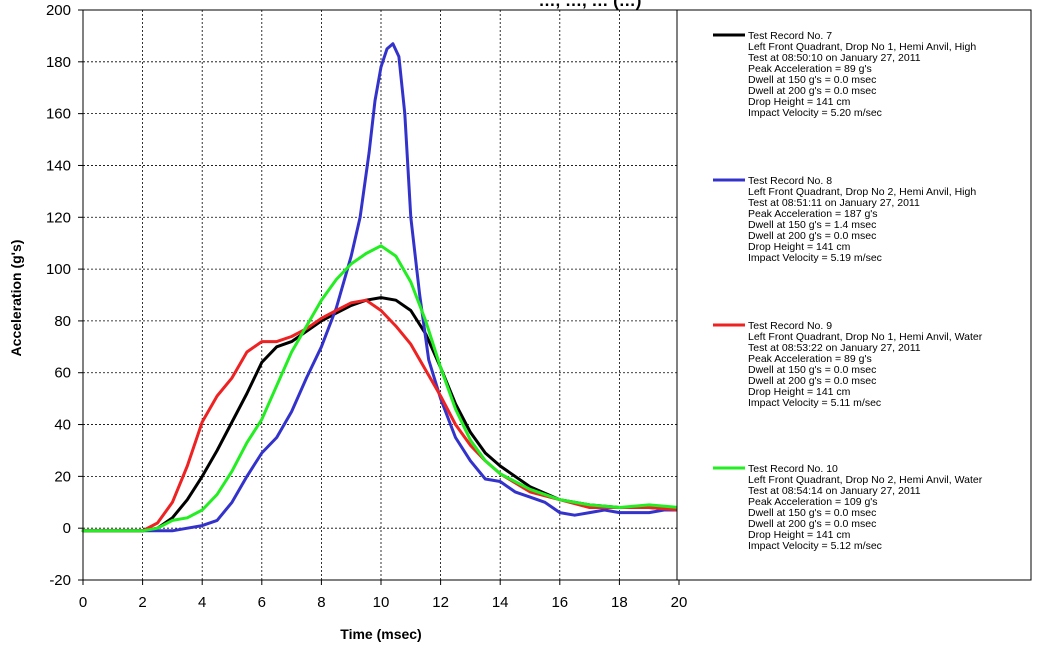  I want to click on x-tick-label: 14, so click(500, 602).